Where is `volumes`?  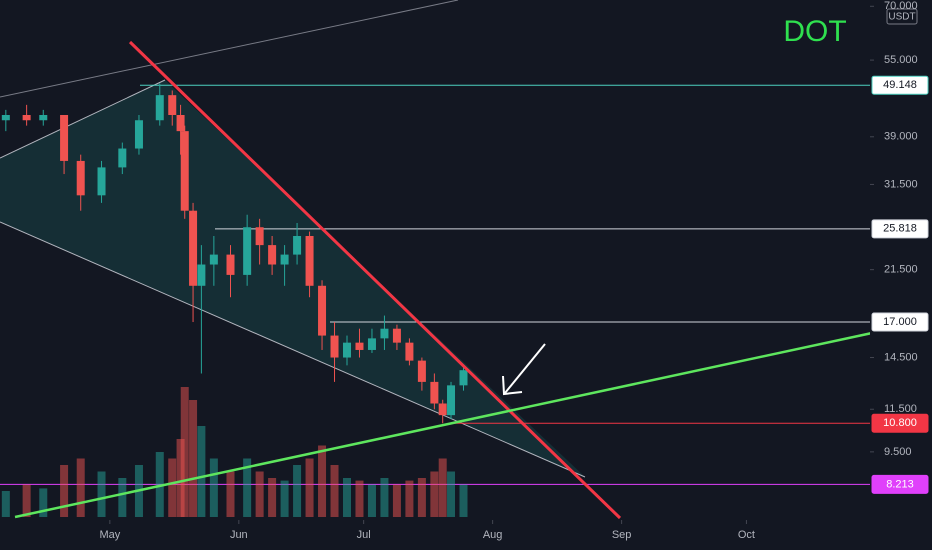 volumes is located at coordinates (234, 452).